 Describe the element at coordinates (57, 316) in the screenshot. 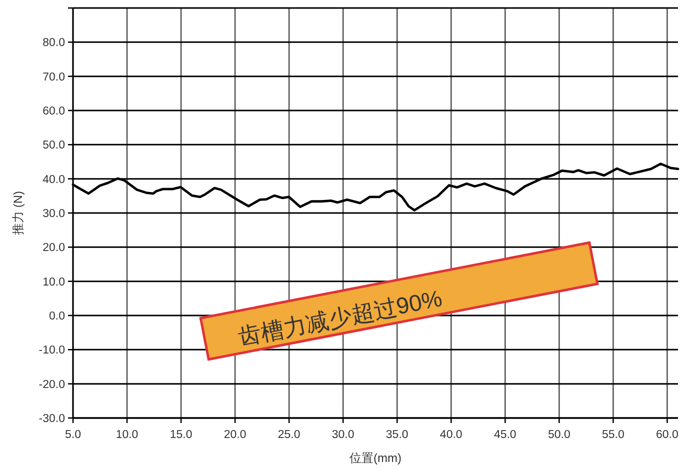

I see `y-tick-label: 0.0` at that location.